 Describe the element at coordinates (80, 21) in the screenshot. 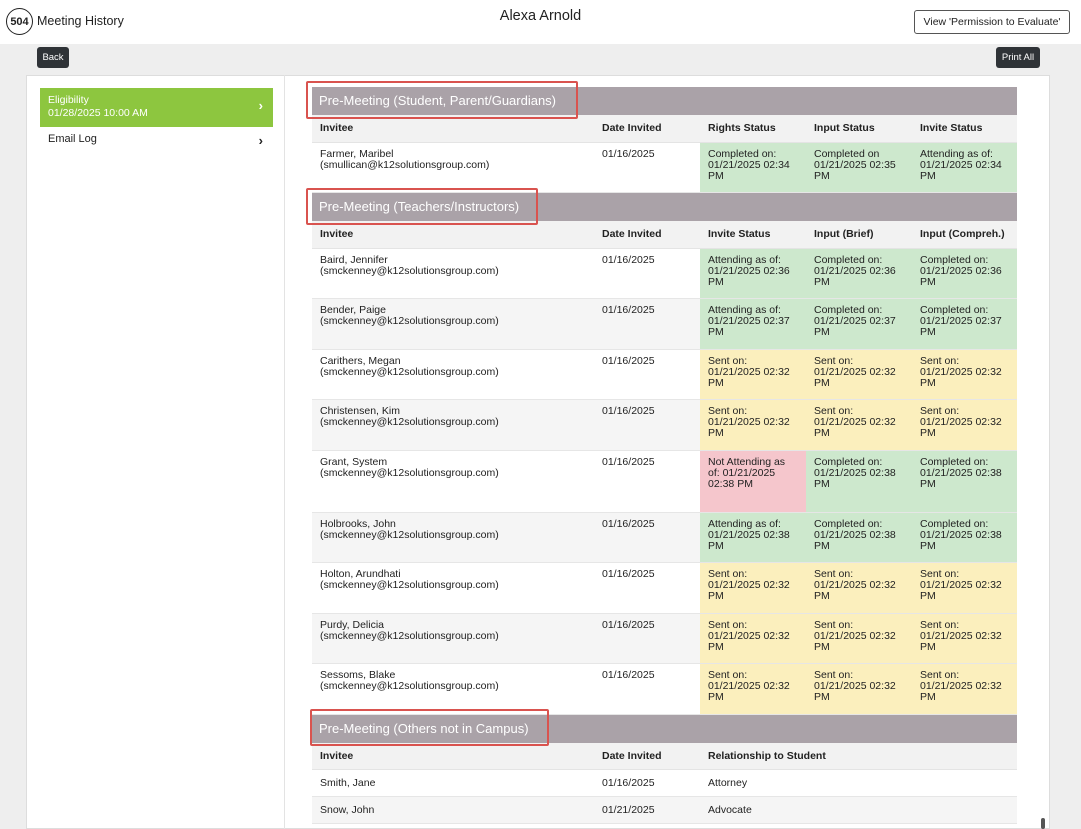

I see `page-title: Meeting History` at that location.